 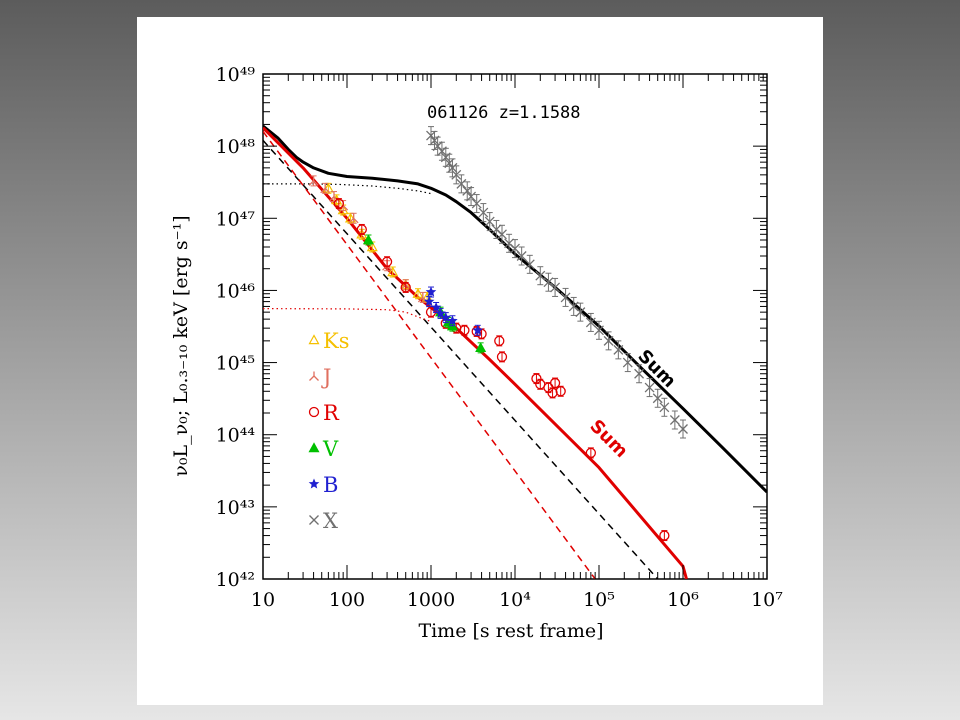 What do you see at coordinates (767, 600) in the screenshot?
I see `x-tick-label: 10⁷` at bounding box center [767, 600].